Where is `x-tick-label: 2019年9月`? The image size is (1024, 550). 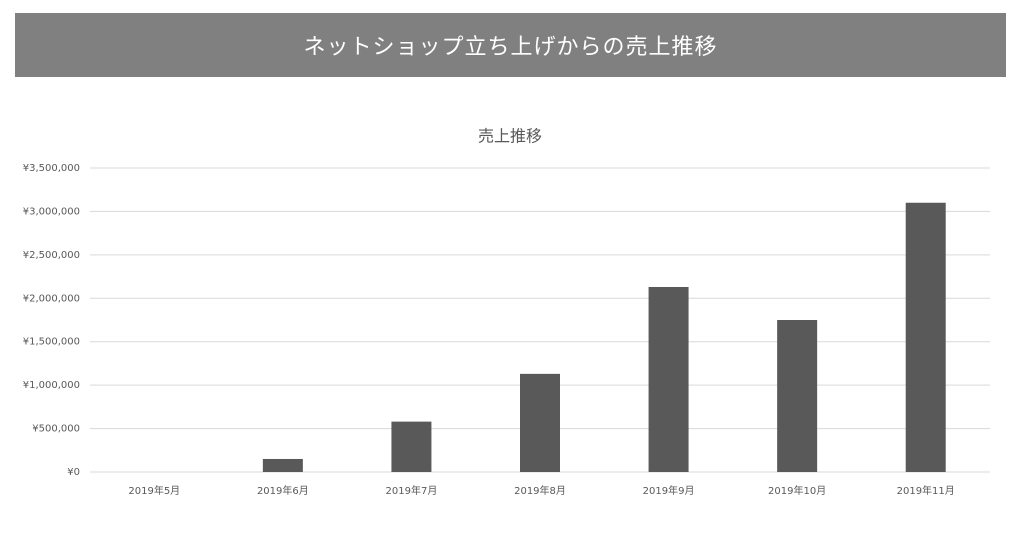 x-tick-label: 2019年9月 is located at coordinates (669, 490).